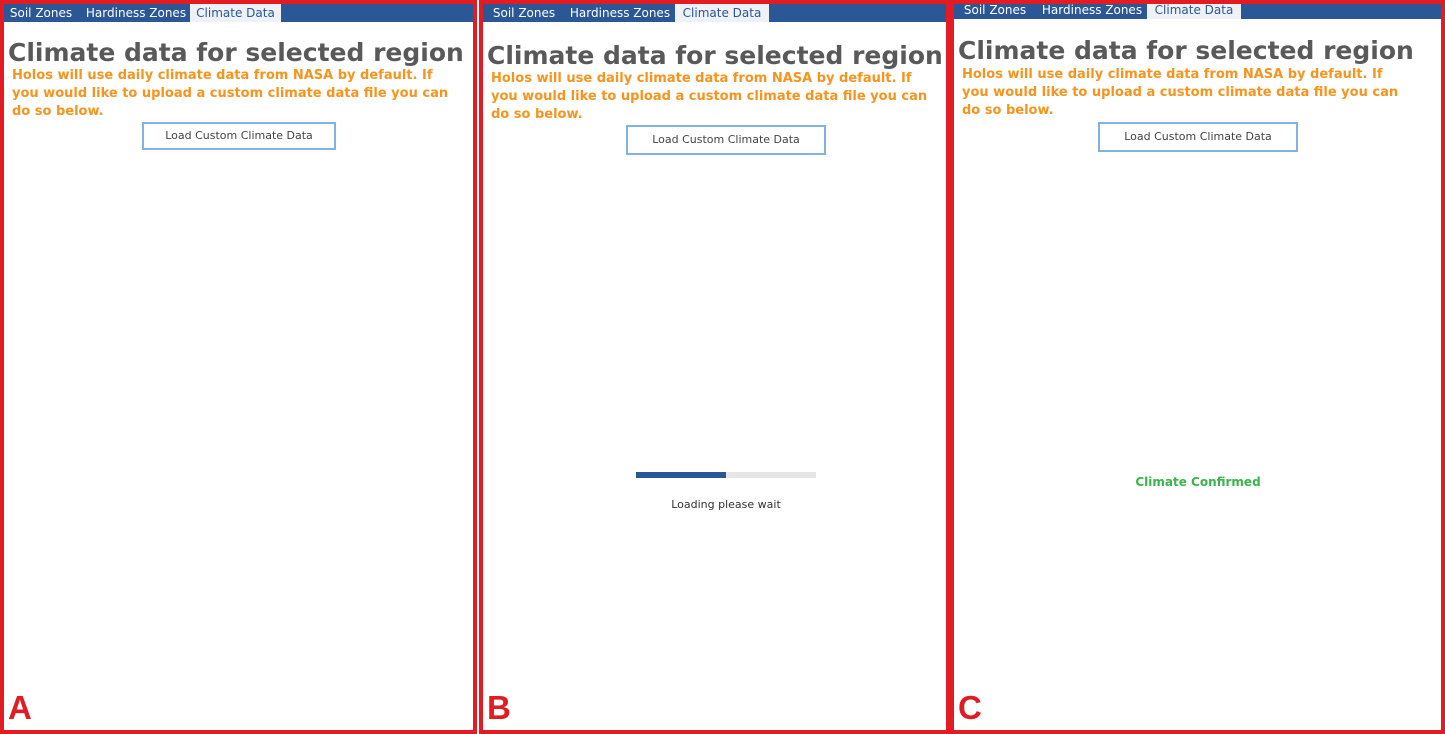  I want to click on panel-letter: A, so click(20, 707).